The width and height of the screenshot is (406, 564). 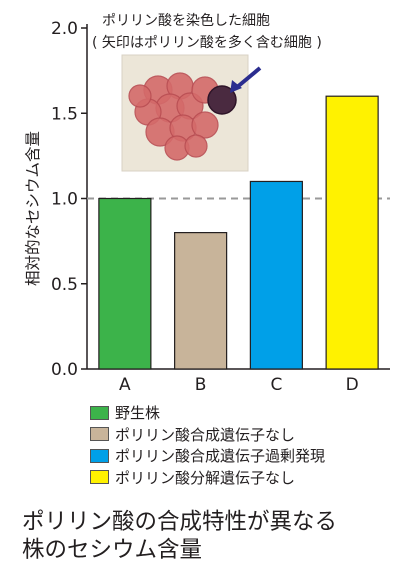 I want to click on legend-label: ポリリン酸分解遺伝子なし, so click(x=205, y=477).